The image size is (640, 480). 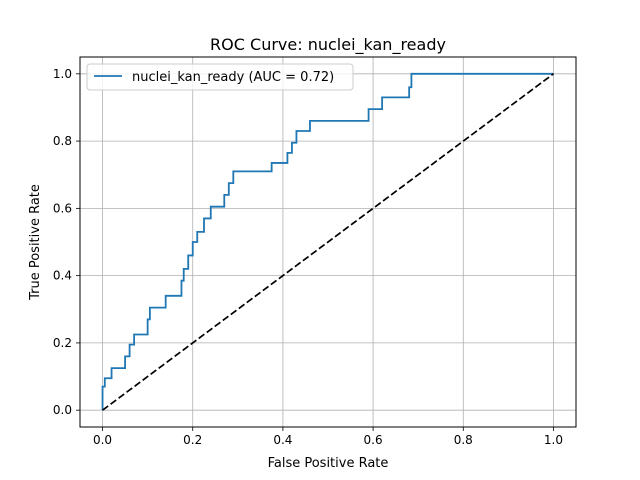 I want to click on x-axis-label: False Positive Rate, so click(x=328, y=463).